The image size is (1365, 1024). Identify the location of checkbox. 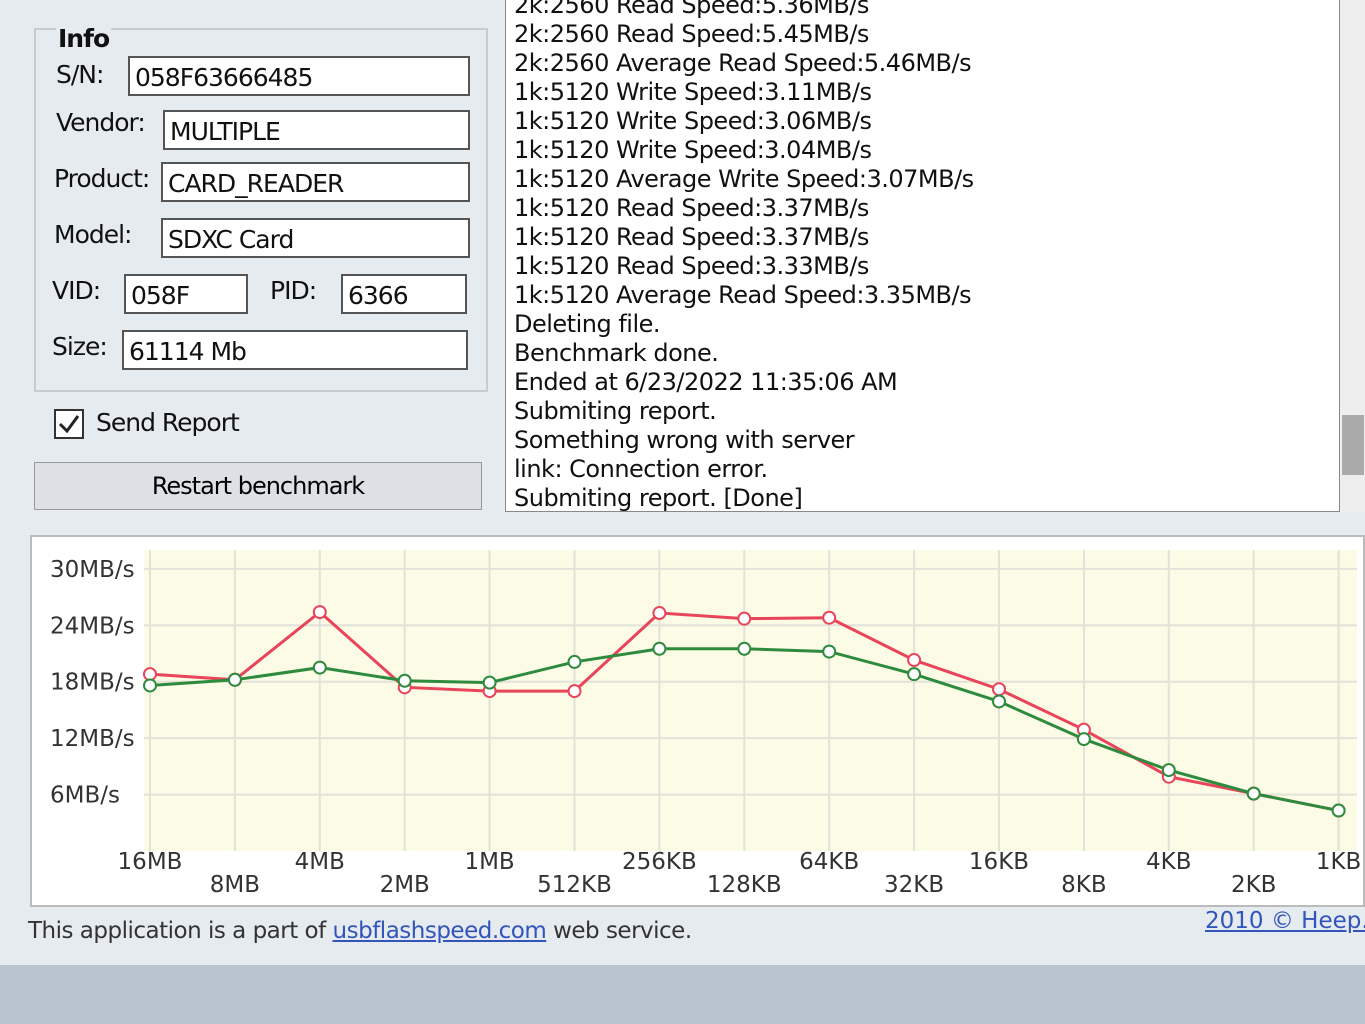
(69, 424).